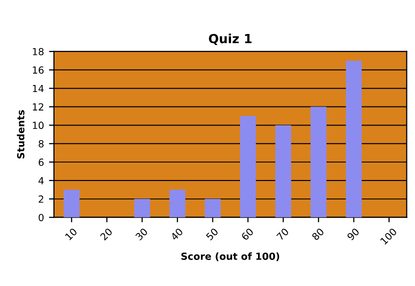 The height and width of the screenshot is (286, 415). Describe the element at coordinates (141, 234) in the screenshot. I see `x-tick-label: 30` at that location.